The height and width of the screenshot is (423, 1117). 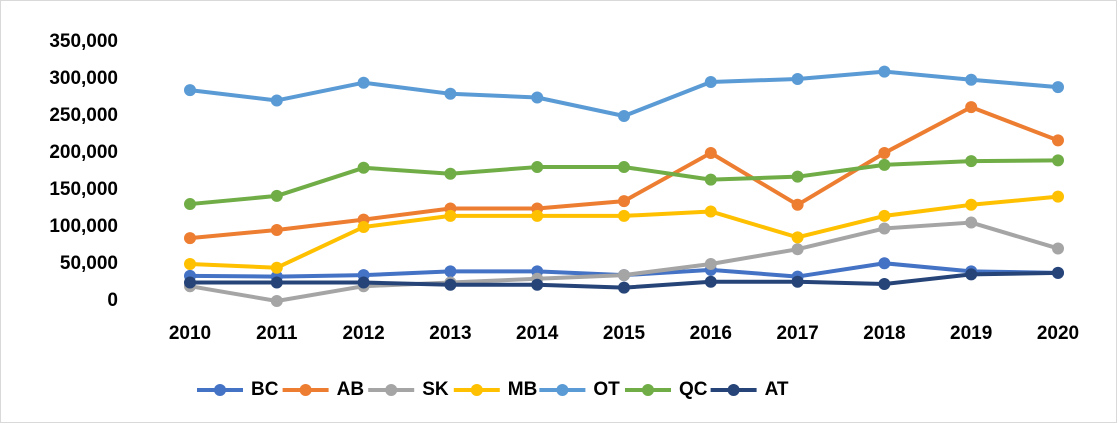 I want to click on legend-label: OT, so click(x=606, y=389).